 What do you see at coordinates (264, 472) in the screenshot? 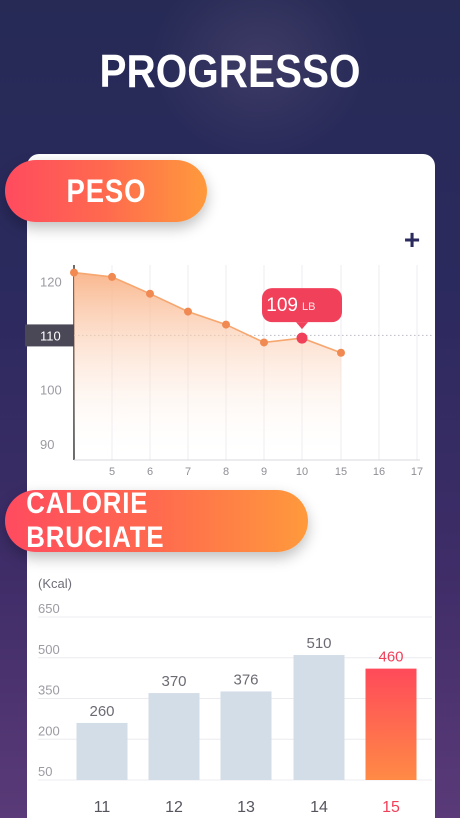
I see `x-tick-label: 9` at bounding box center [264, 472].